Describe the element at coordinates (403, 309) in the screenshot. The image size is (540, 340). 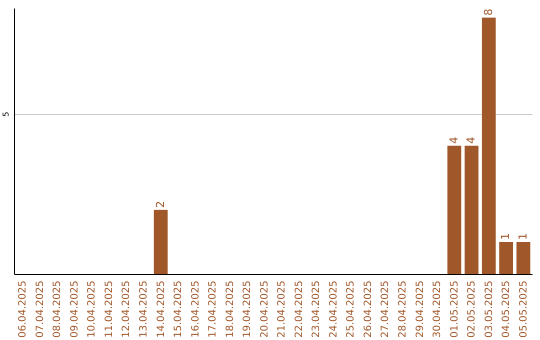
I see `x-tick-label: 28.04.2025` at that location.